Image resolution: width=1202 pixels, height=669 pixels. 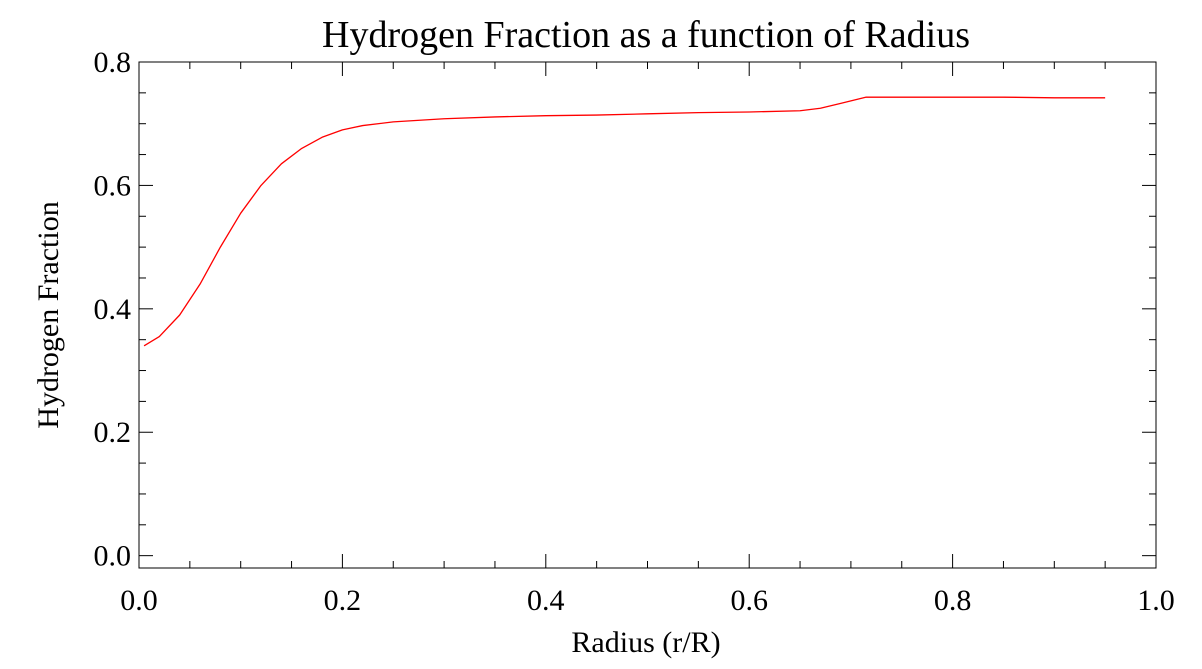 I want to click on x-axis-label: Radius (r/R), so click(x=645, y=642).